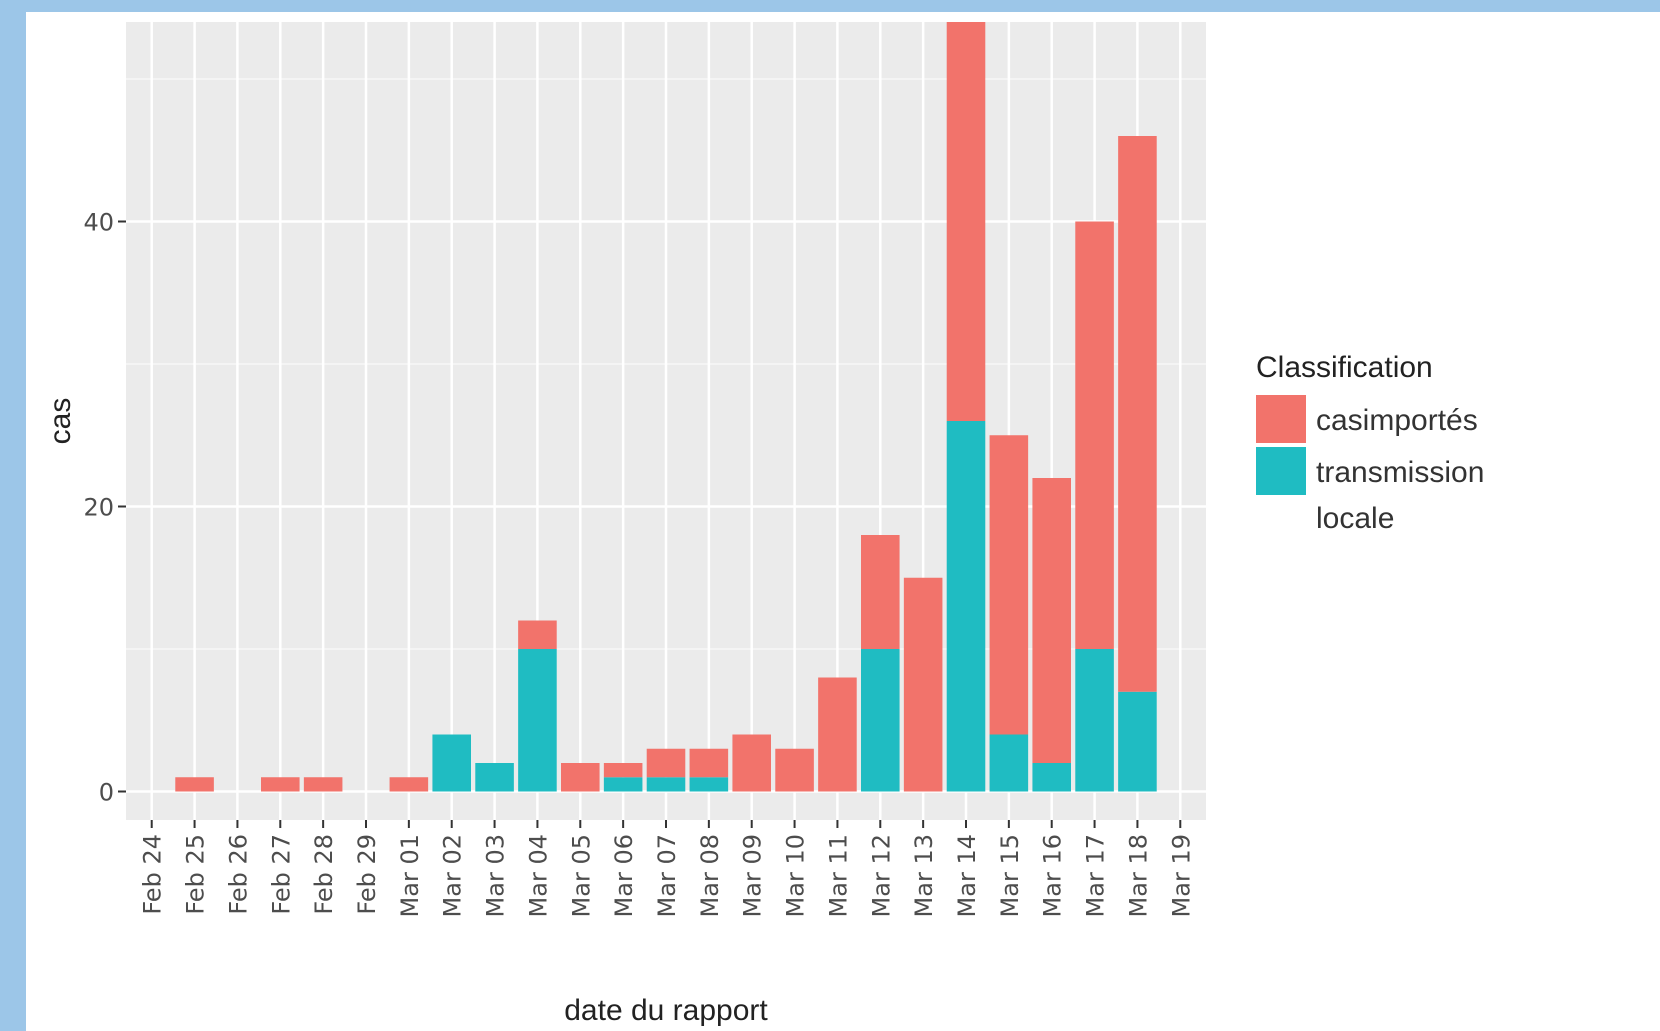 Image resolution: width=1660 pixels, height=1031 pixels. Describe the element at coordinates (1096, 875) in the screenshot. I see `x-tick-label: Mar 17` at that location.